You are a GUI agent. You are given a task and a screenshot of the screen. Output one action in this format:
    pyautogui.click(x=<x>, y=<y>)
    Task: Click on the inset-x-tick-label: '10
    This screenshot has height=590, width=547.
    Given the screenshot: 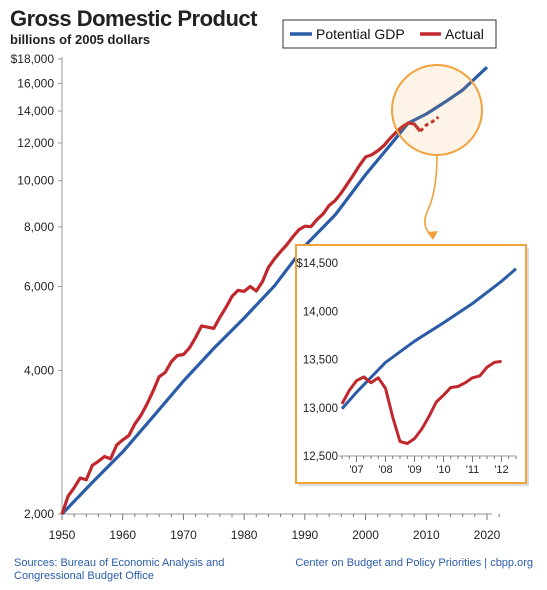 What is the action you would take?
    pyautogui.click(x=443, y=470)
    